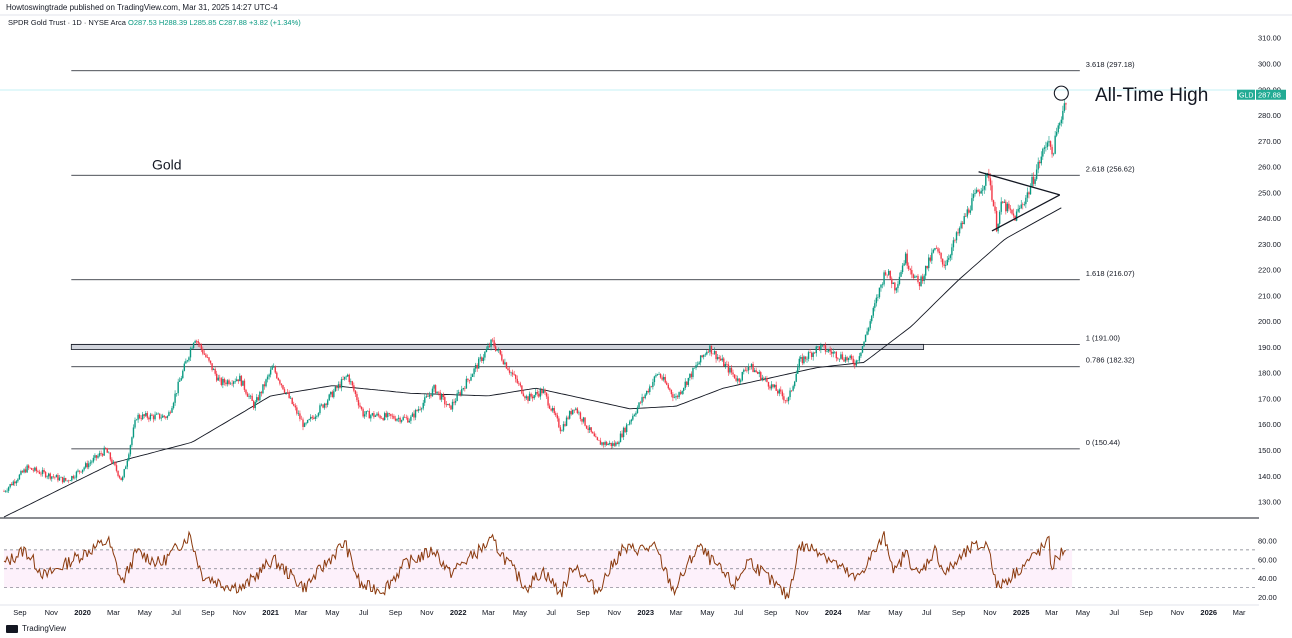 Image resolution: width=1292 pixels, height=638 pixels. I want to click on price-tag-ticker: GLD, so click(1246, 96).